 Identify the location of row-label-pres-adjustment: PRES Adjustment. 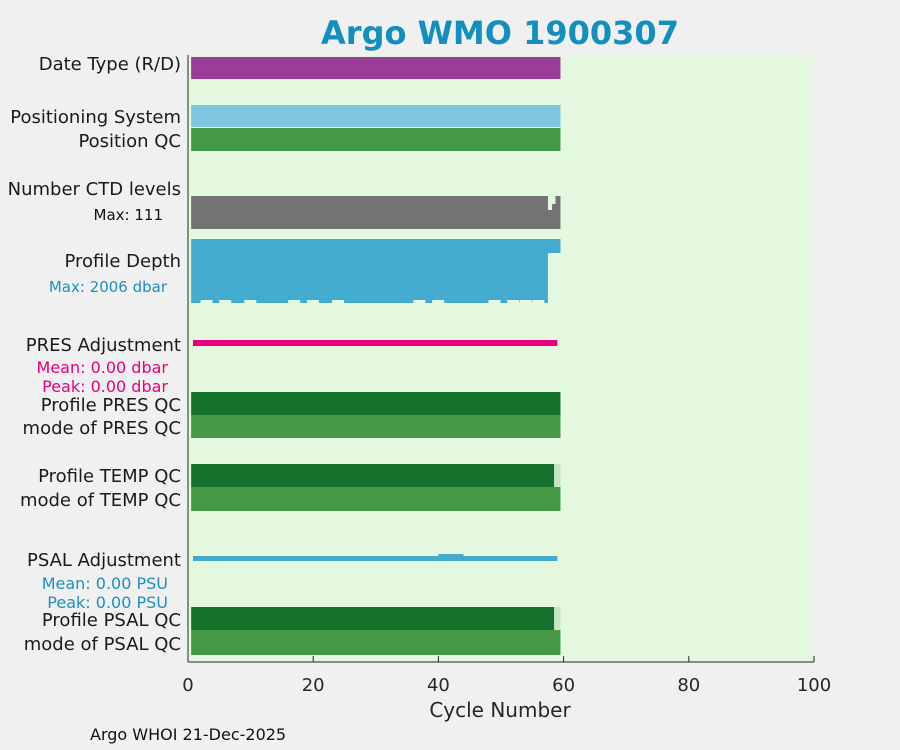
(103, 345).